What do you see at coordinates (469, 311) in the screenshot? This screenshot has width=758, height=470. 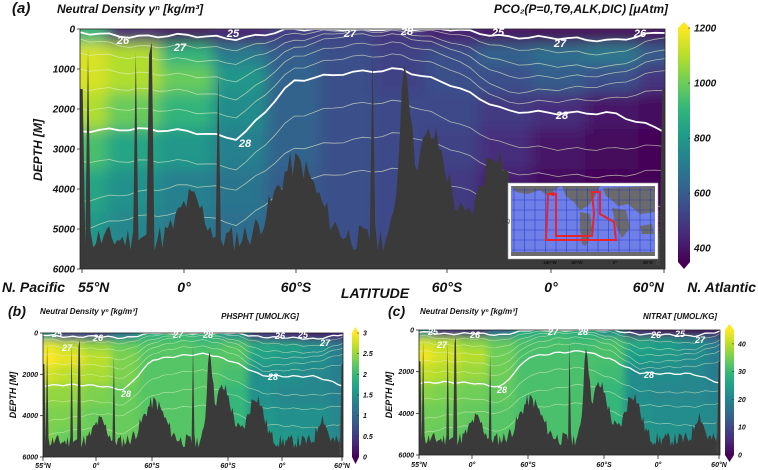 I see `panel-c-density-title: Neutral Density γⁿ [kg/m³]` at bounding box center [469, 311].